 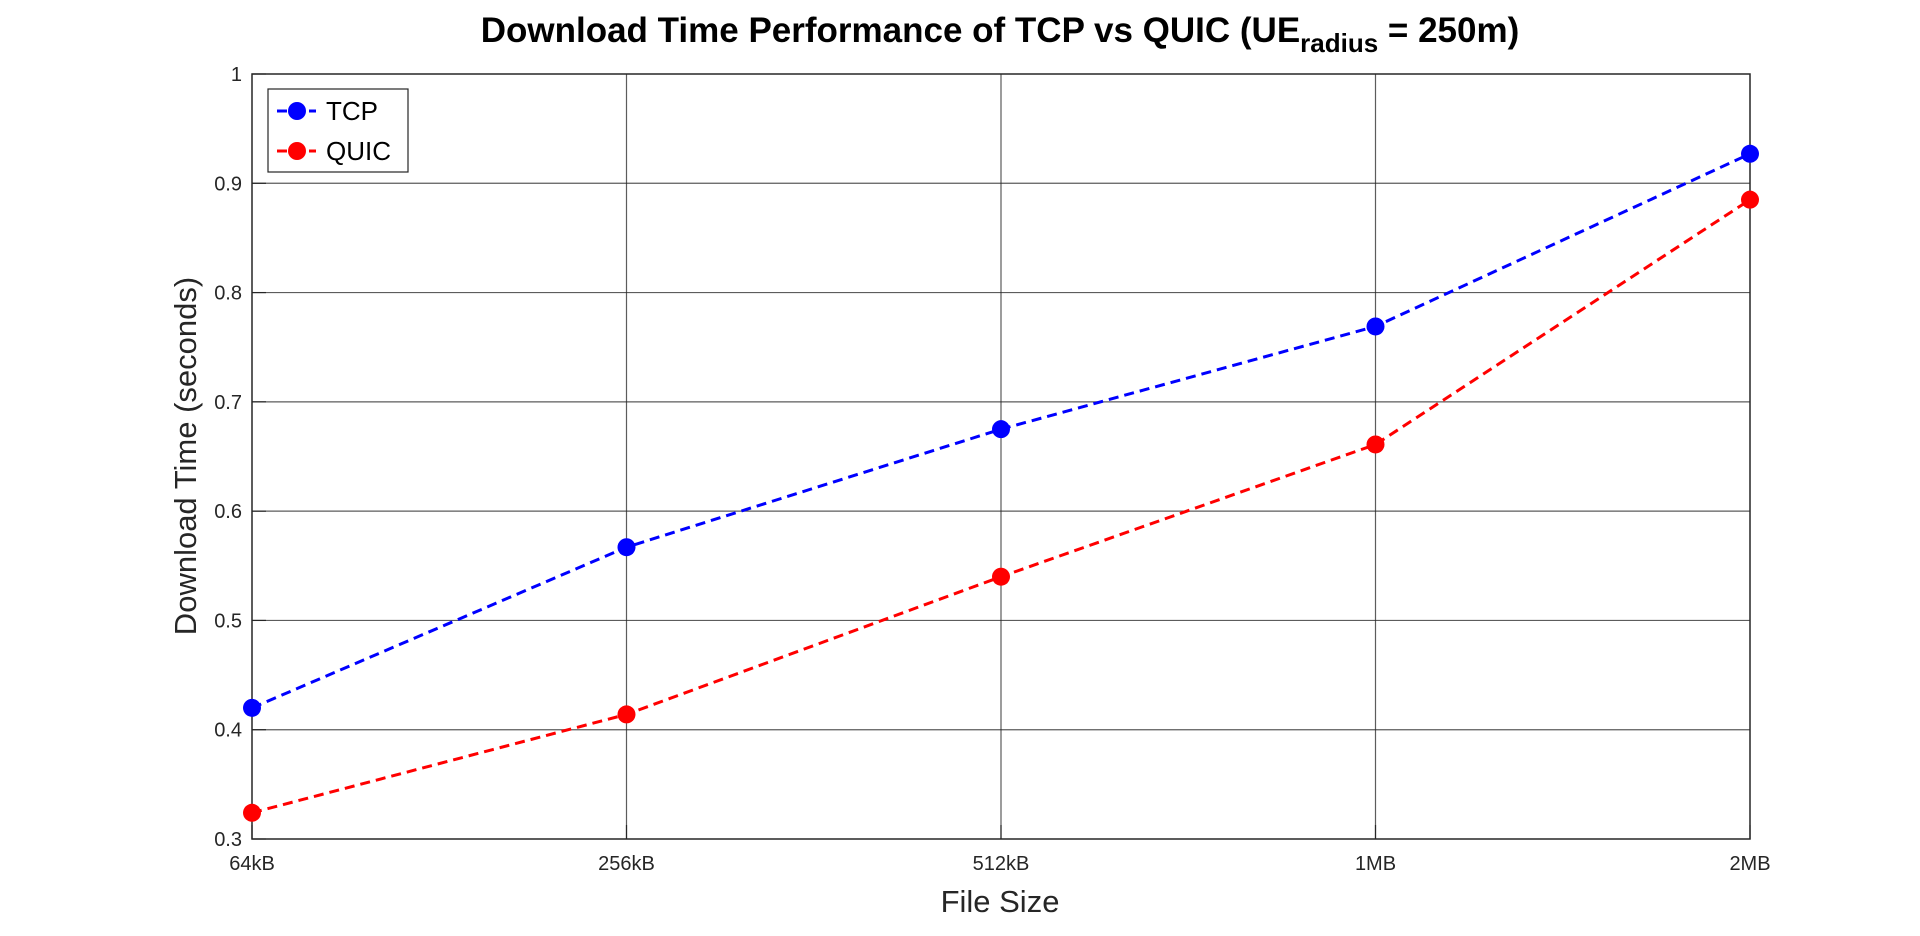 What do you see at coordinates (185, 456) in the screenshot?
I see `y-axis-label: Download Time (seconds)` at bounding box center [185, 456].